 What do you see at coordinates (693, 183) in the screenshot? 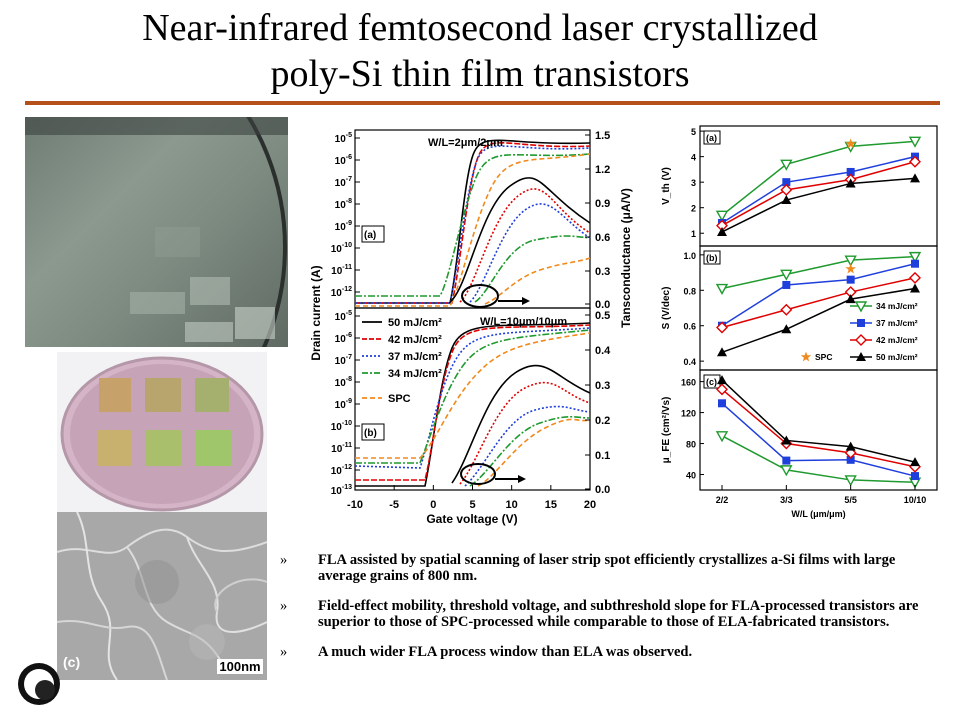
I see `y-tick-label: 3` at bounding box center [693, 183].